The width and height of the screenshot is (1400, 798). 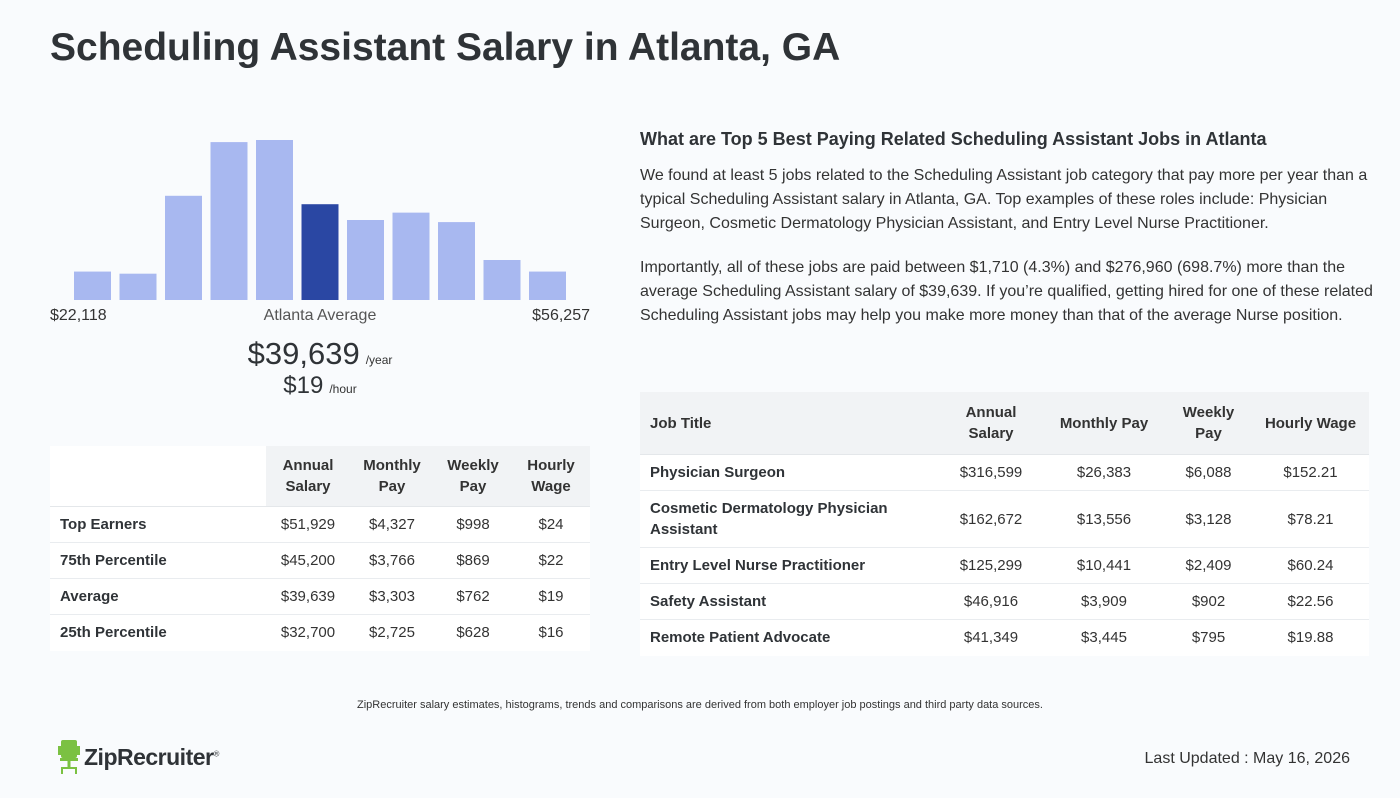 What do you see at coordinates (991, 519) in the screenshot?
I see `annual-salary-cell: $162,672` at bounding box center [991, 519].